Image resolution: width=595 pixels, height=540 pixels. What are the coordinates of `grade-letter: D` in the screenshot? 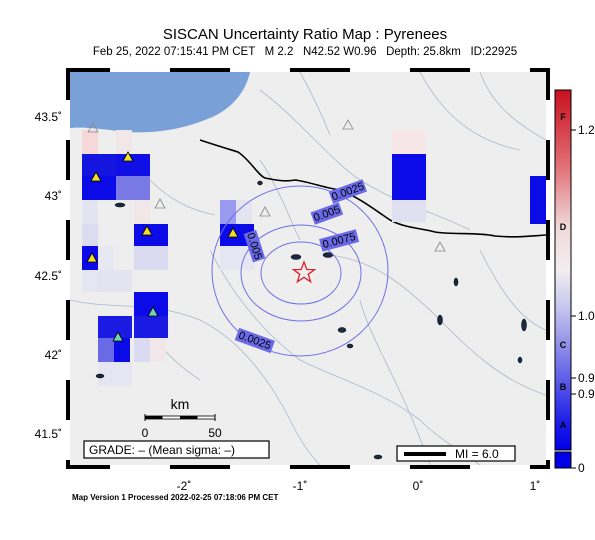 It's located at (563, 227).